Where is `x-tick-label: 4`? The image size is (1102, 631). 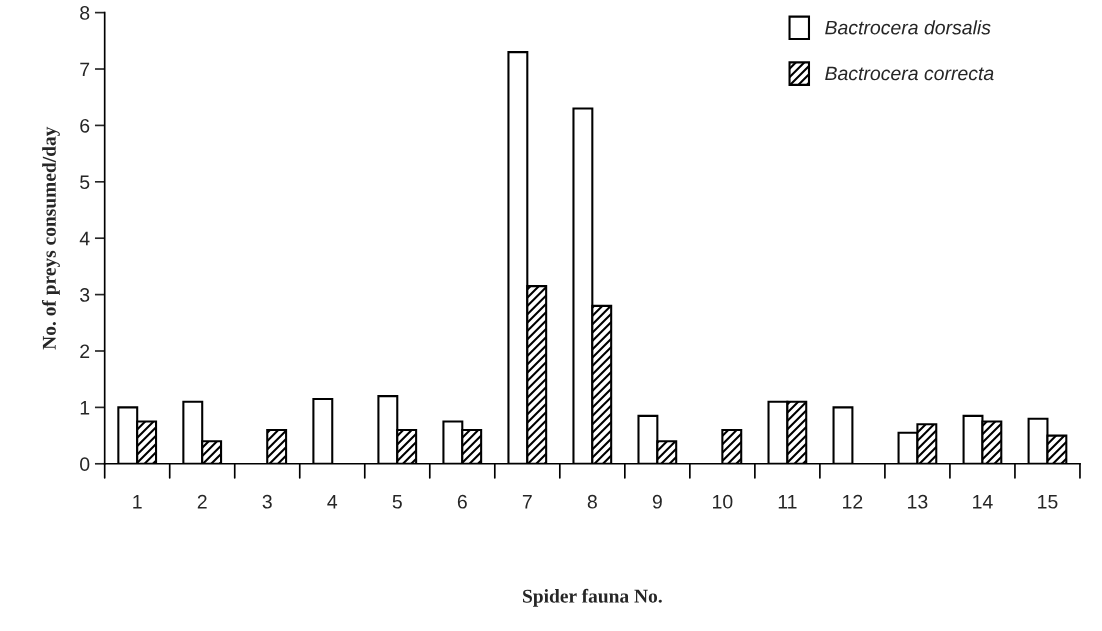 x-tick-label: 4 is located at coordinates (332, 502).